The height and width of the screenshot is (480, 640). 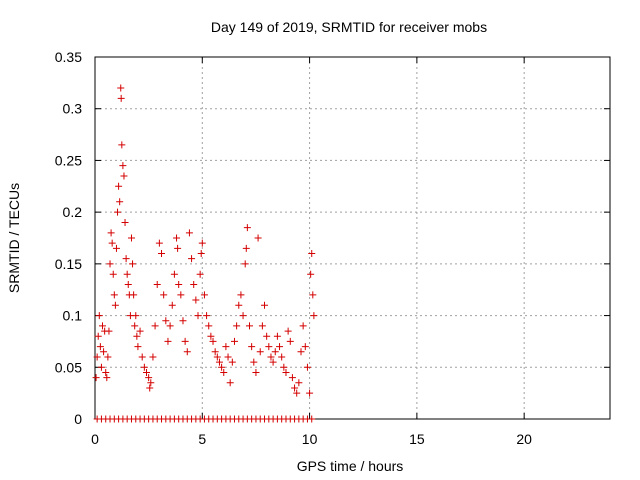 What do you see at coordinates (73, 212) in the screenshot?
I see `y-tick-label: 0.2` at bounding box center [73, 212].